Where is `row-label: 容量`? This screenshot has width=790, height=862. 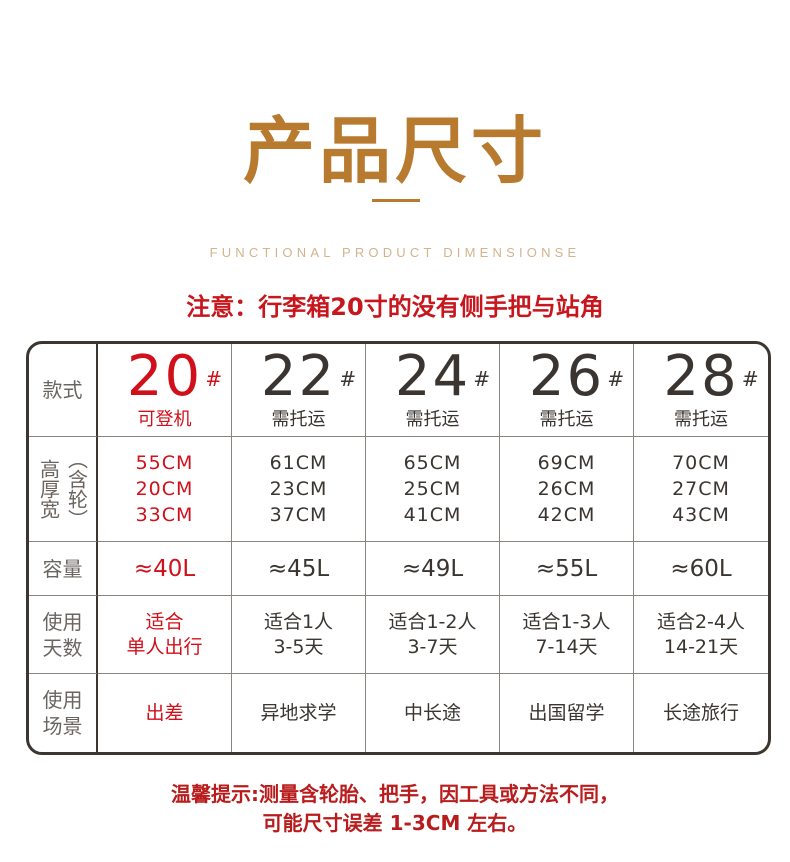 row-label: 容量 is located at coordinates (62, 568).